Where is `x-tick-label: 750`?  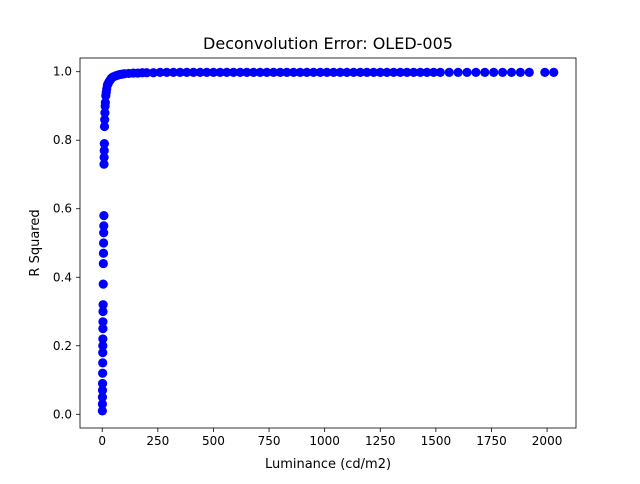 x-tick-label: 750 is located at coordinates (269, 441).